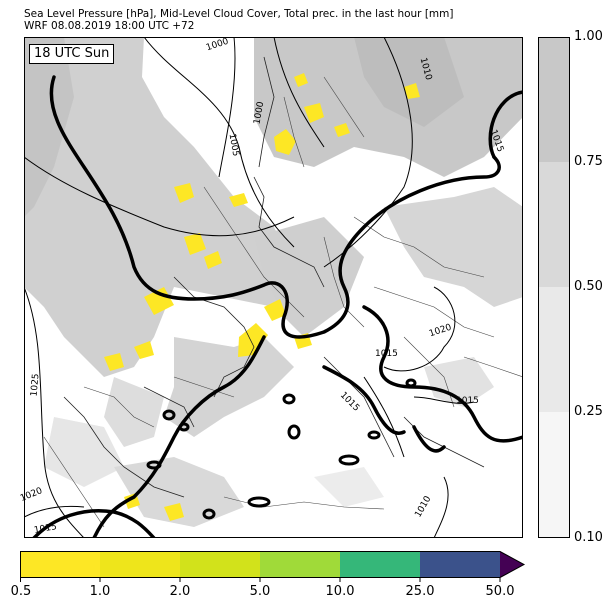 The height and width of the screenshot is (610, 613). I want to click on precip-tick-3: 2.0, so click(180, 591).